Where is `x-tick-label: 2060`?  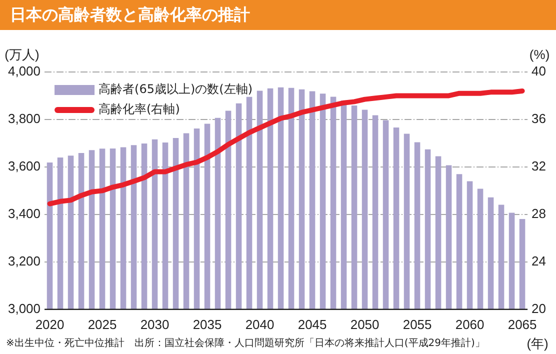 x-tick-label: 2060 is located at coordinates (469, 324).